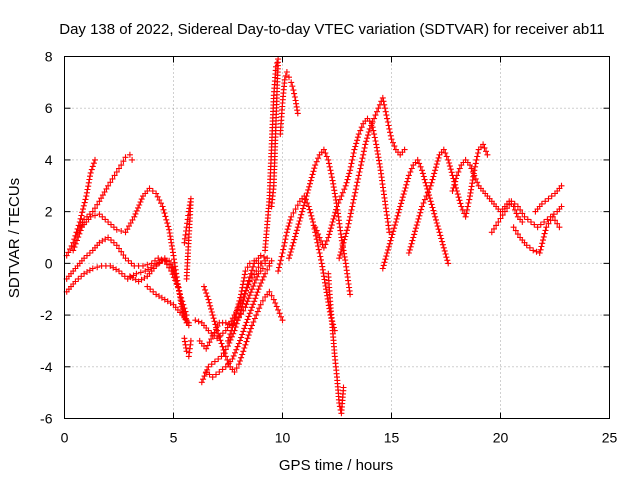  I want to click on series-track-o, so click(247, 300).